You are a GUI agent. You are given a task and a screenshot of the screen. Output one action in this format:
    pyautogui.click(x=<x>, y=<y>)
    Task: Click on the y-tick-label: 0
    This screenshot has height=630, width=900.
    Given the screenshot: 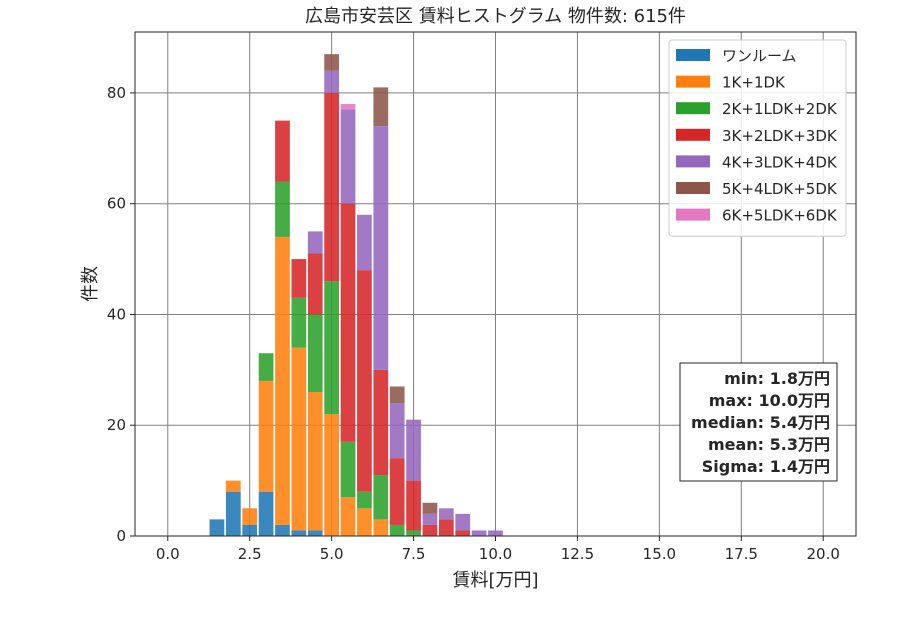 What is the action you would take?
    pyautogui.click(x=121, y=536)
    